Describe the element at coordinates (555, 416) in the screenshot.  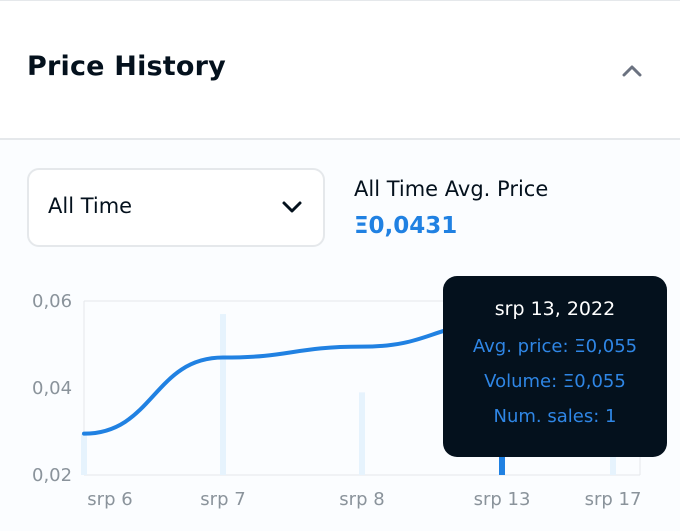
I see `tooltip-num-sales: Num. sales: 1` at that location.